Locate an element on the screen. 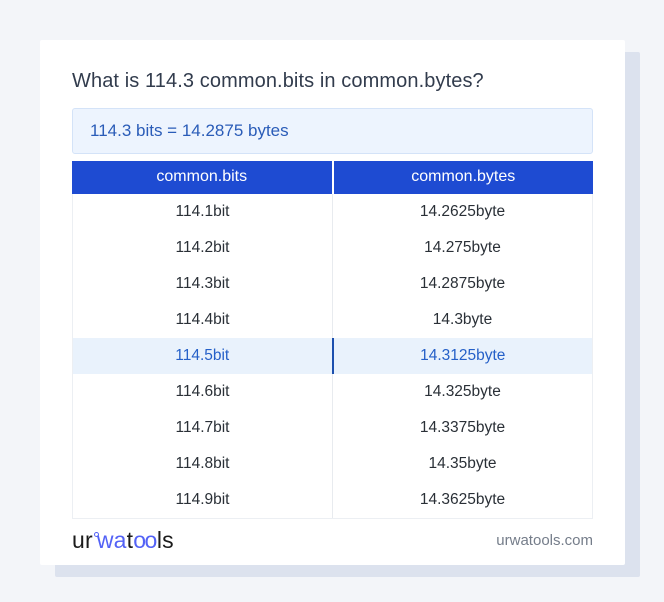  table-row: 114.9bit 14.3625byte is located at coordinates (332, 500).